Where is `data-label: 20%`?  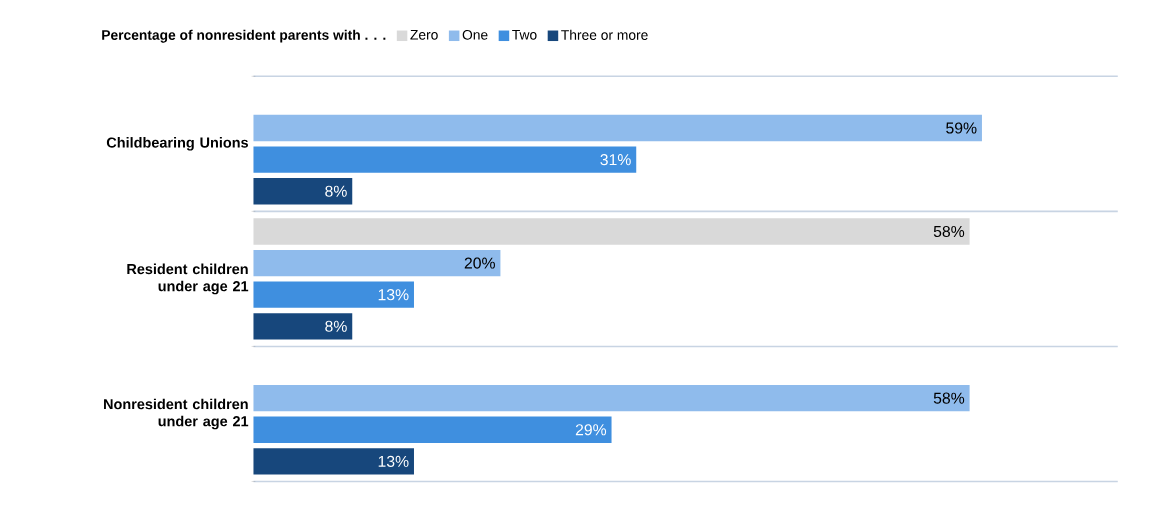
data-label: 20% is located at coordinates (479, 263).